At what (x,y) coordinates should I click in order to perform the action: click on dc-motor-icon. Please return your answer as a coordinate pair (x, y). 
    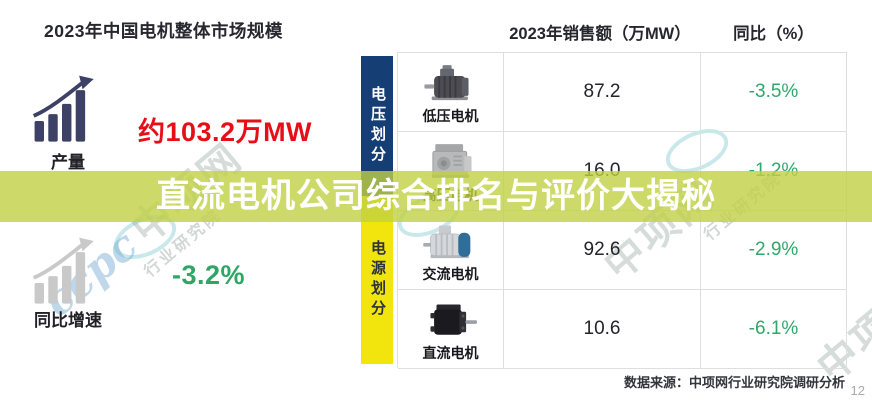
    Looking at the image, I should click on (451, 319).